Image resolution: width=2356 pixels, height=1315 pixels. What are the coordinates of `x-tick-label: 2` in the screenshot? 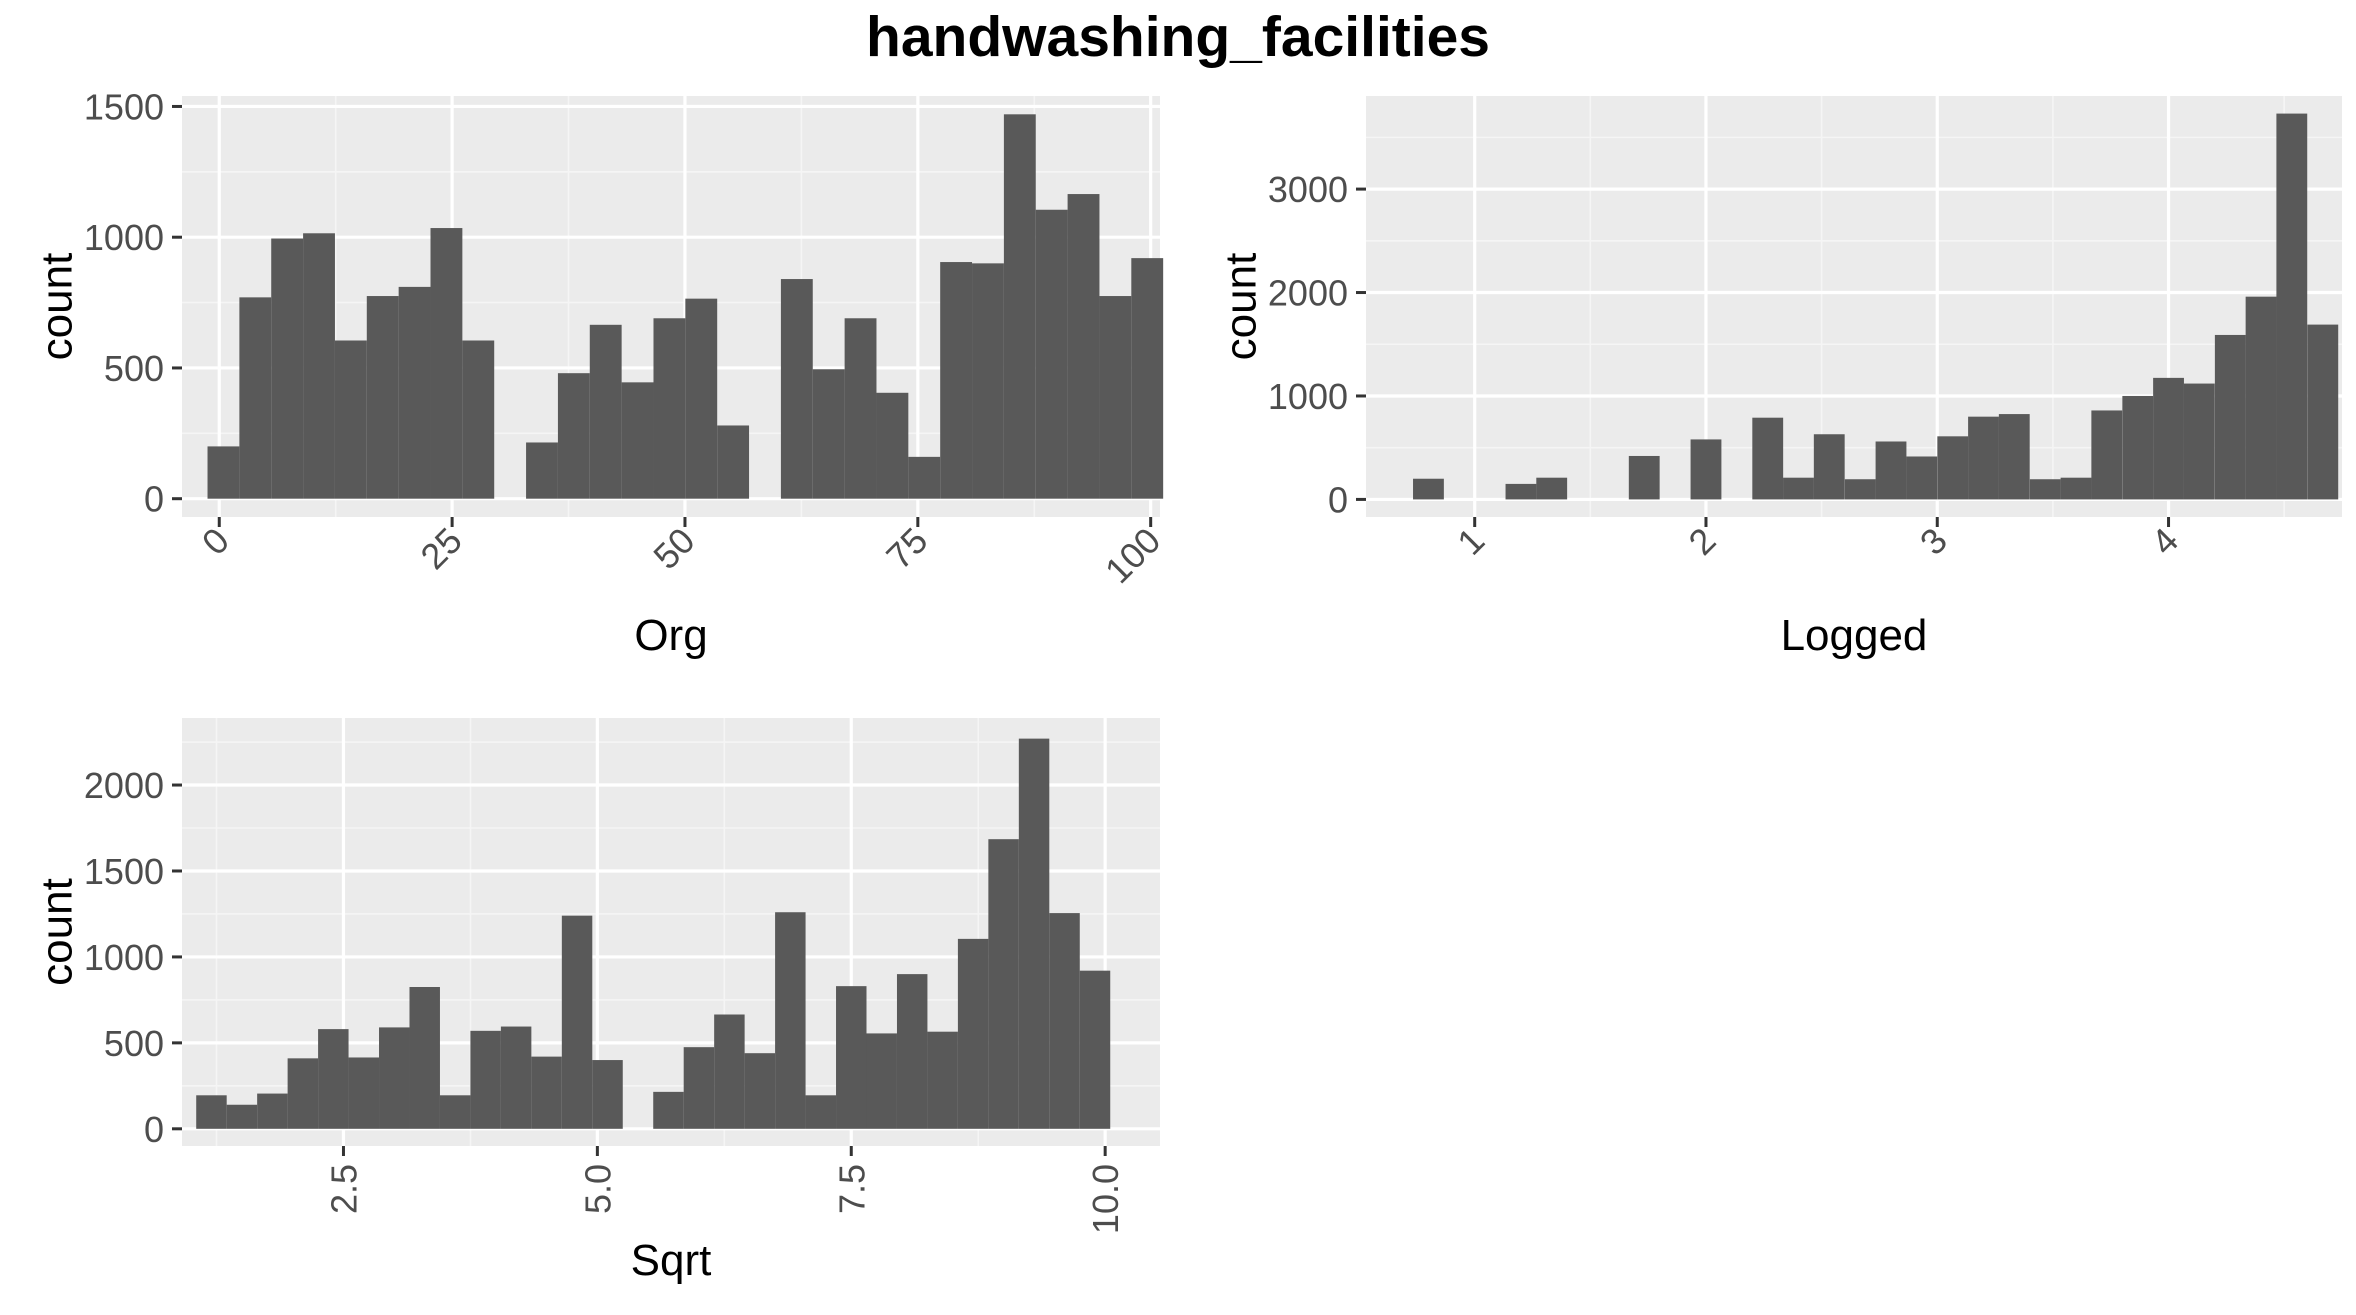 It's located at (1701, 541).